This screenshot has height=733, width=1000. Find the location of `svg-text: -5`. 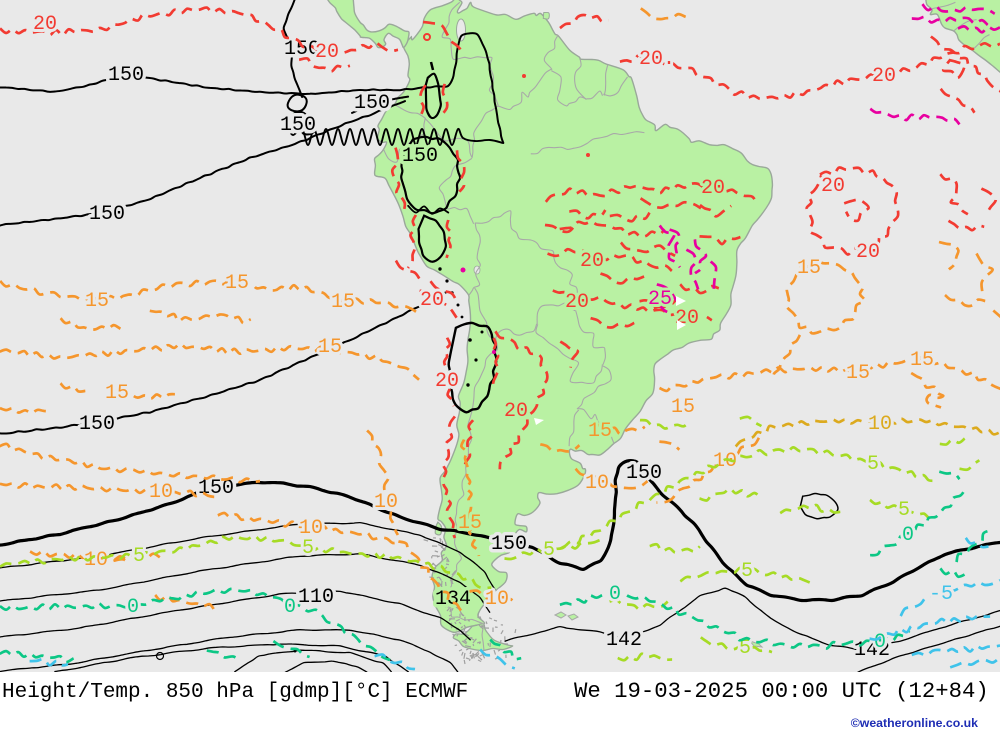

svg-text: -5 is located at coordinates (941, 594).